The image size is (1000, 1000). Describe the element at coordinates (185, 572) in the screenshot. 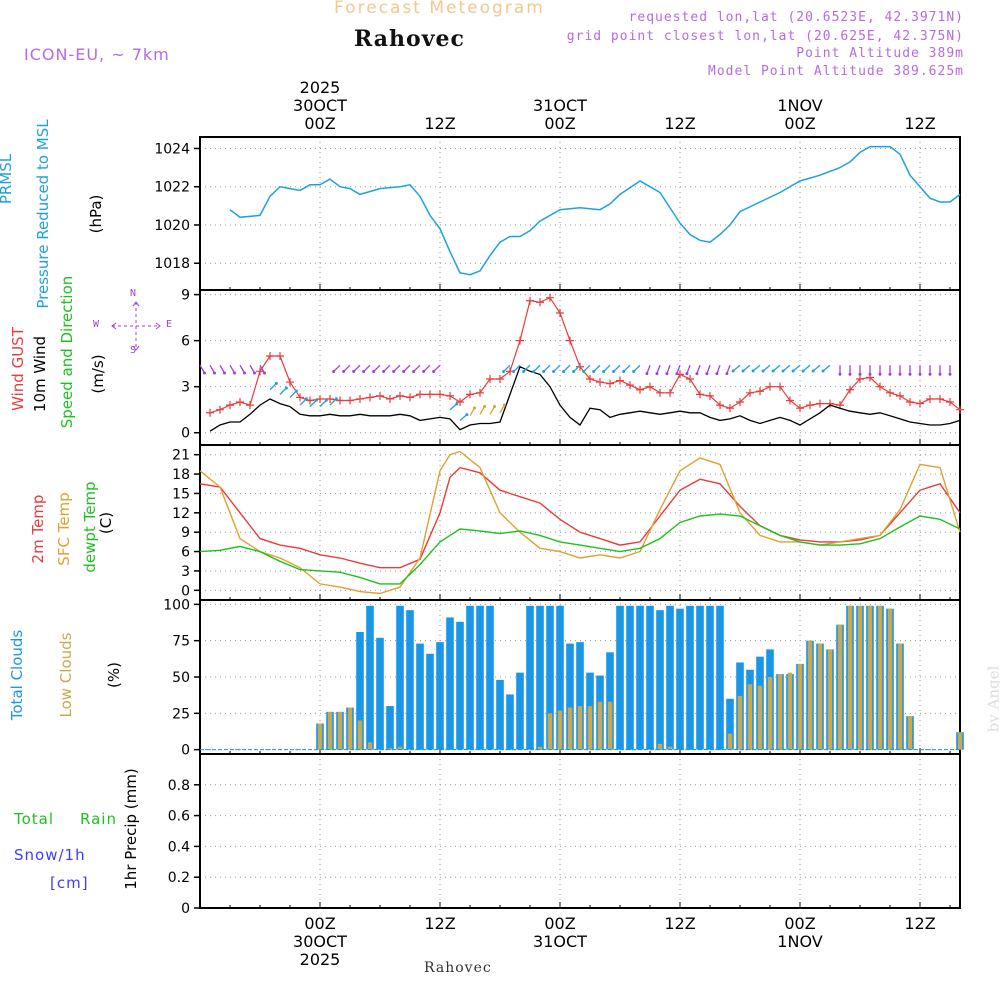

I see `y-tick-label: 3` at that location.